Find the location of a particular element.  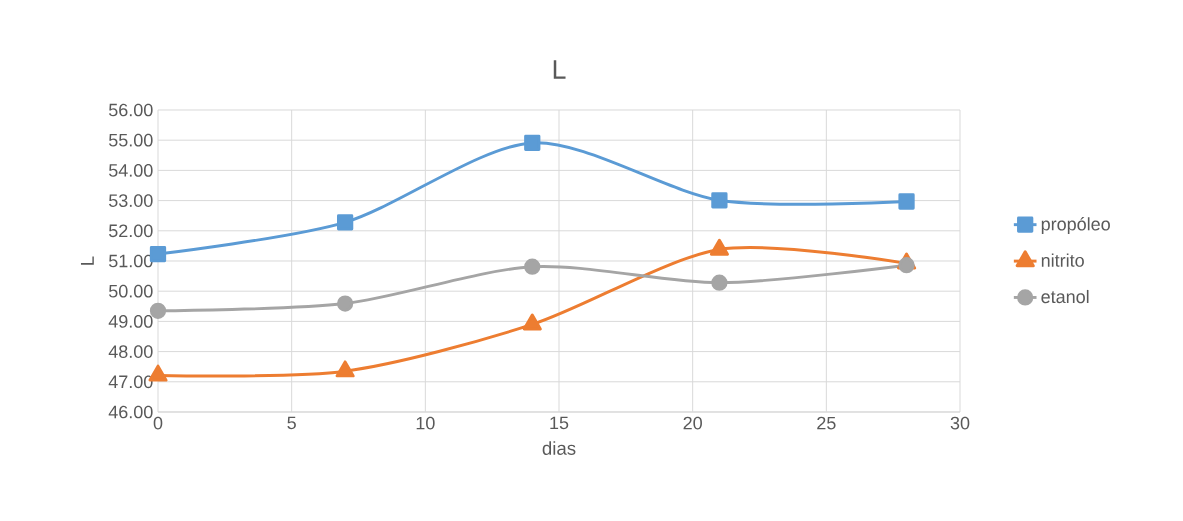

legend-label: propóleo is located at coordinates (1075, 226).